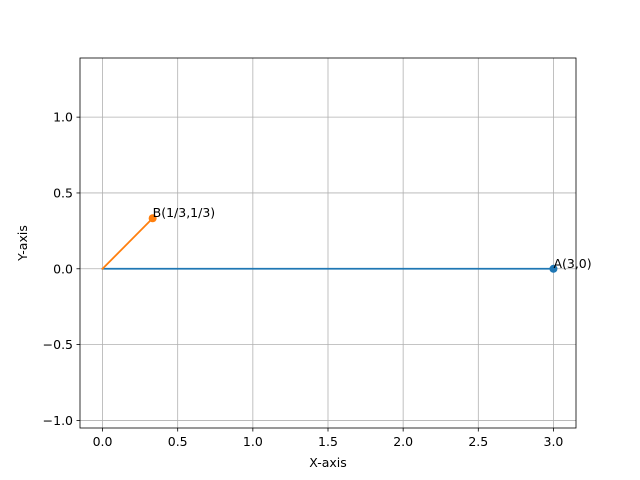 This screenshot has height=480, width=640. Describe the element at coordinates (58, 344) in the screenshot. I see `y-tick-label: −0.5` at that location.